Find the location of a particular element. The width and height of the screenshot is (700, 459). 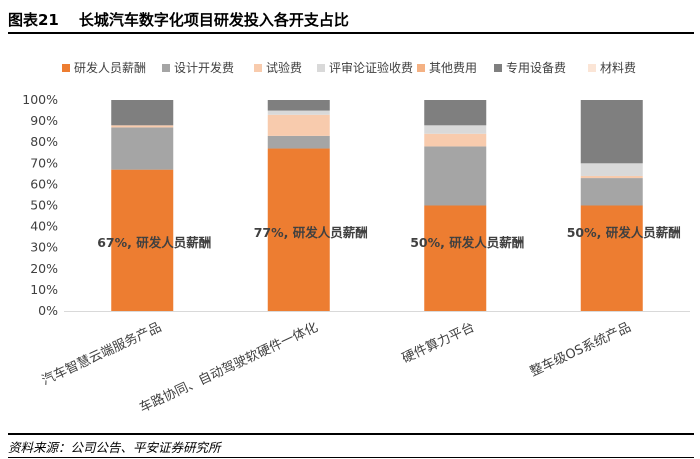

legend-label: 研发人员薪酬 is located at coordinates (110, 67).